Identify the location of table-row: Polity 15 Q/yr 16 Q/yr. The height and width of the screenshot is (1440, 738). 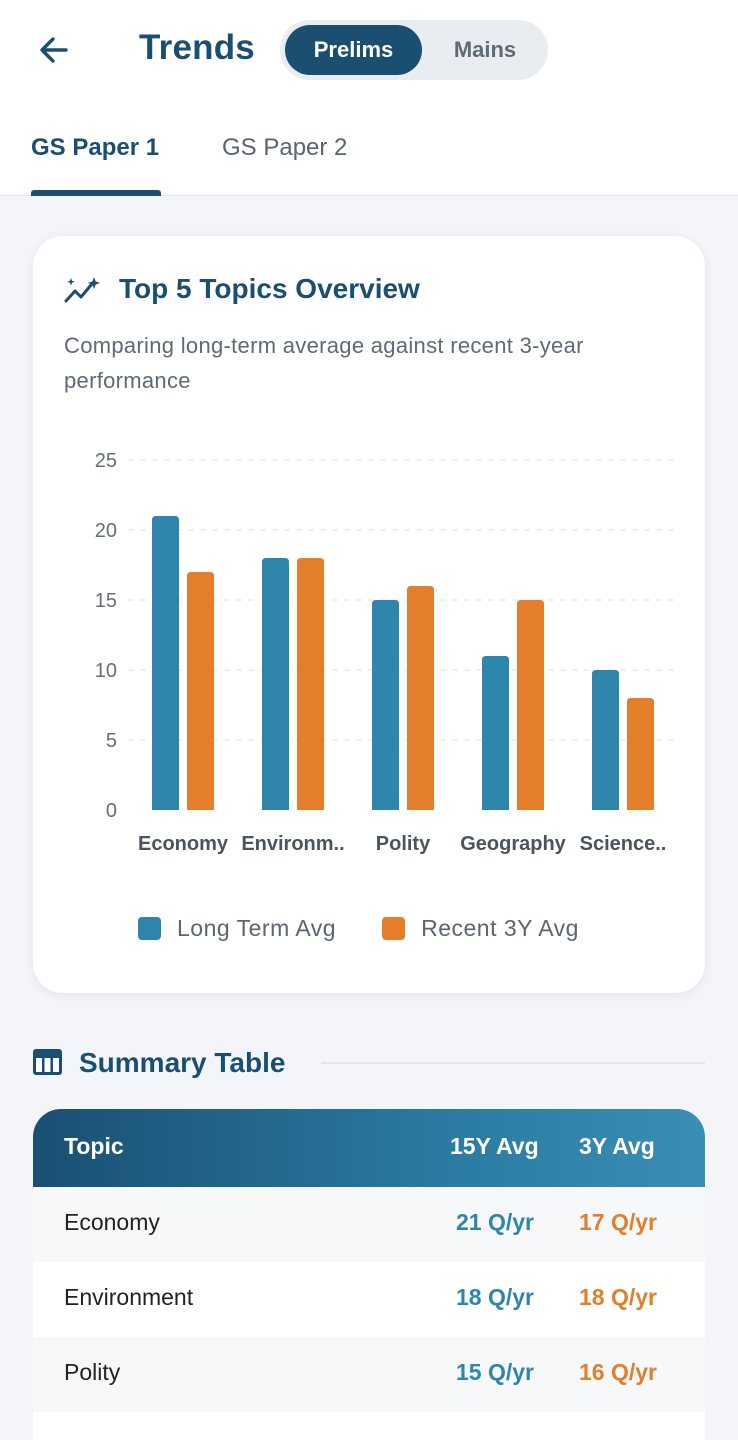
(369, 1374).